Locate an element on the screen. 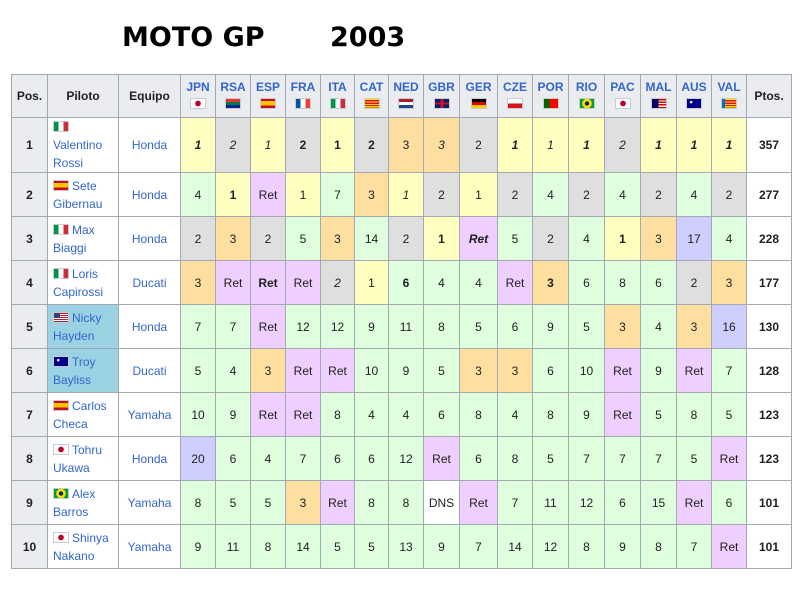  race-code: AUS is located at coordinates (694, 87).